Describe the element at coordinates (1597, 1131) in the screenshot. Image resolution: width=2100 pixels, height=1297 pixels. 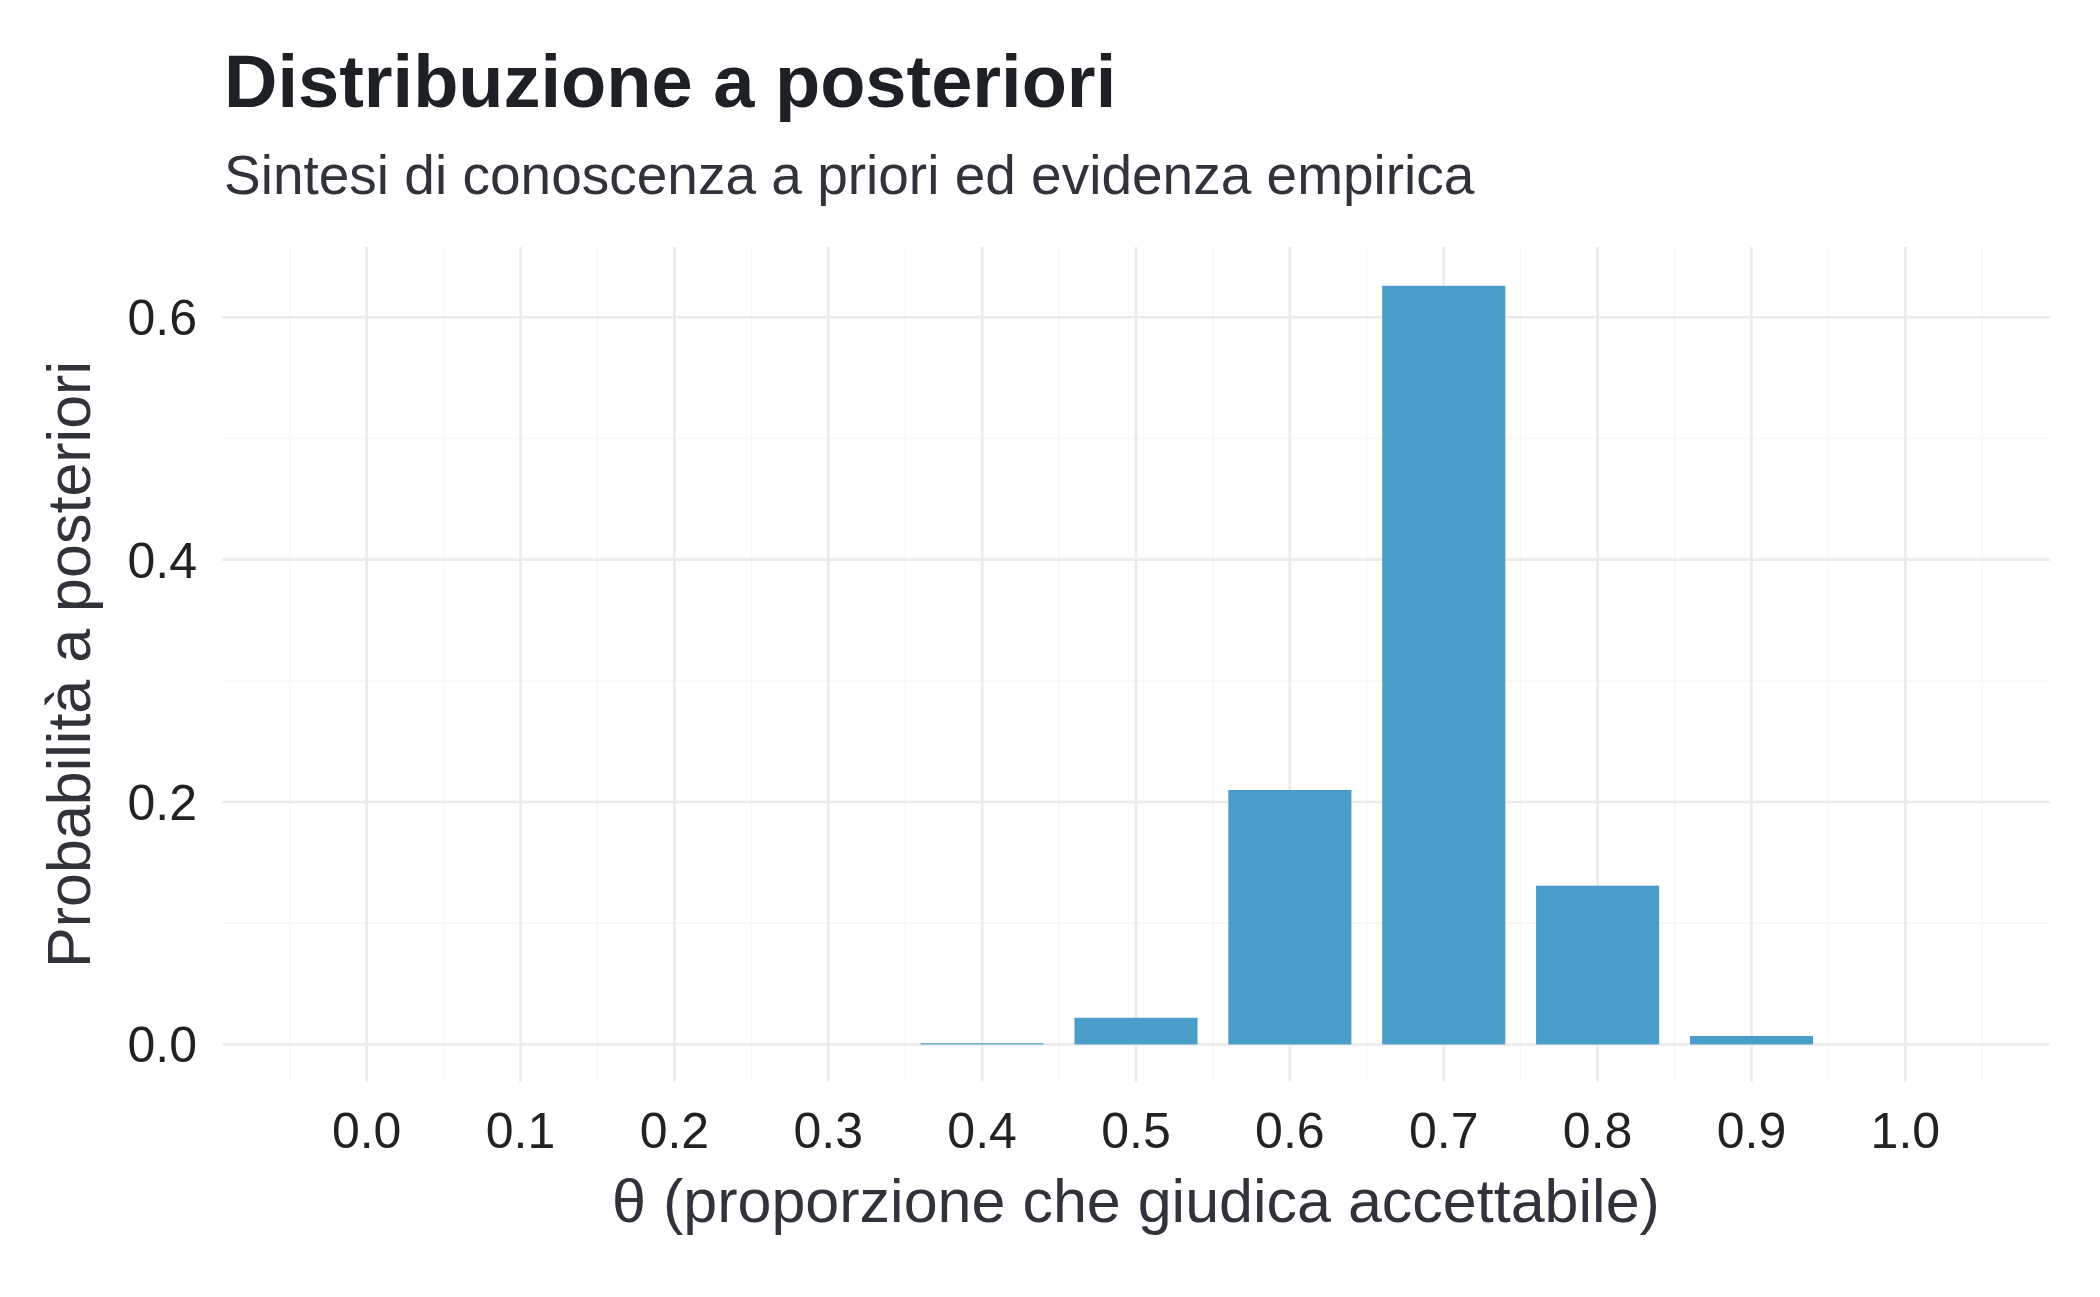
I see `x-tick-label: 0.8` at that location.